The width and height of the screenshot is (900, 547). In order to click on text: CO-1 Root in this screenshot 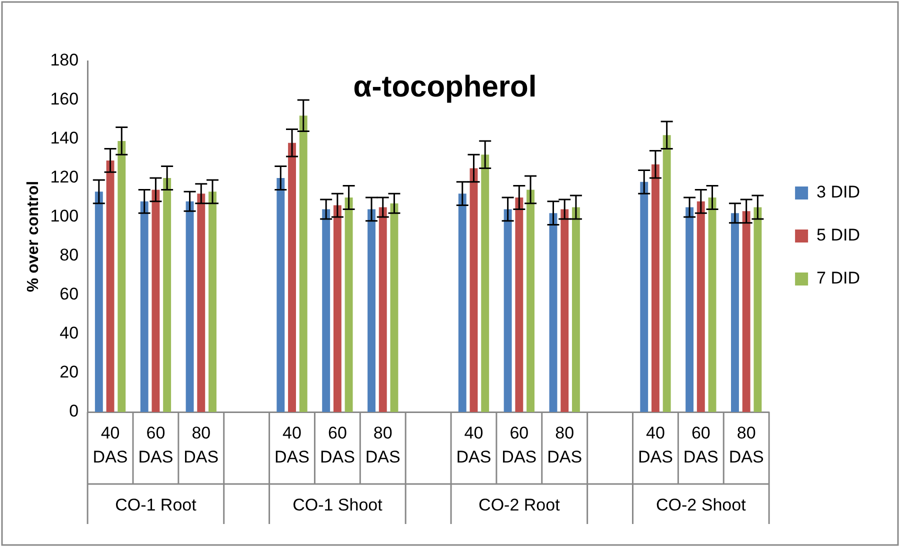, I will do `click(156, 505)`.